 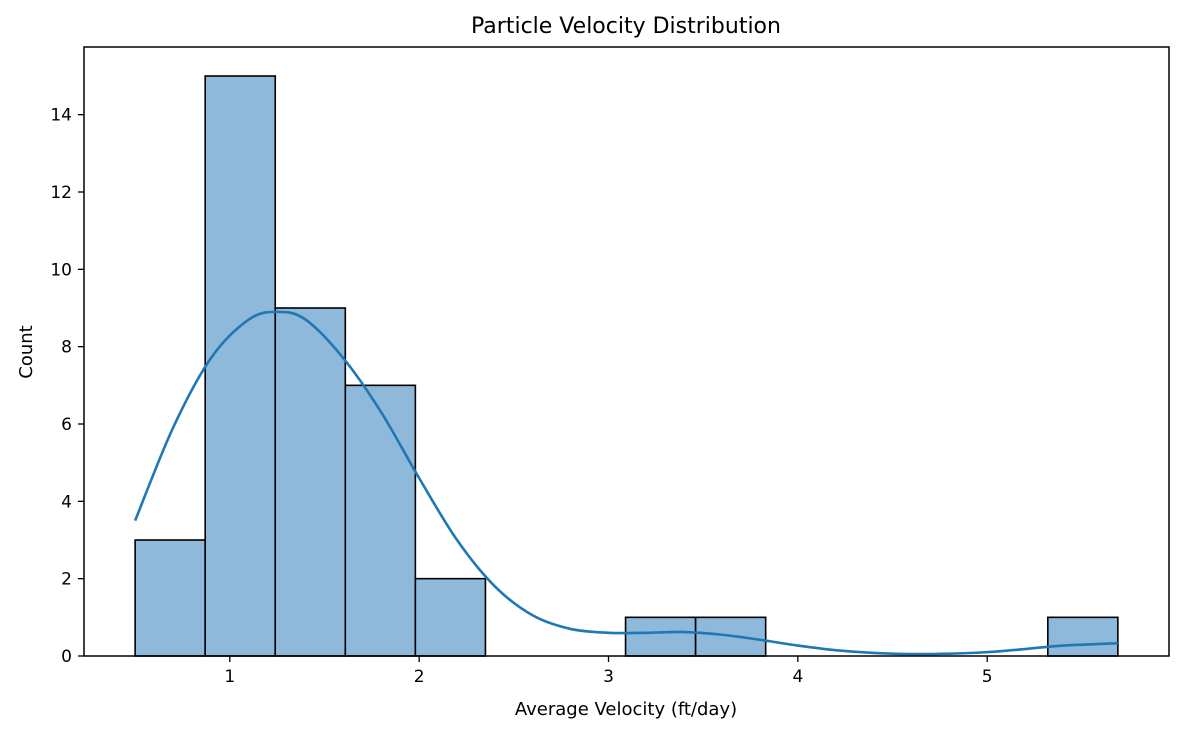 What do you see at coordinates (66, 657) in the screenshot?
I see `y-tick-label: 0` at bounding box center [66, 657].